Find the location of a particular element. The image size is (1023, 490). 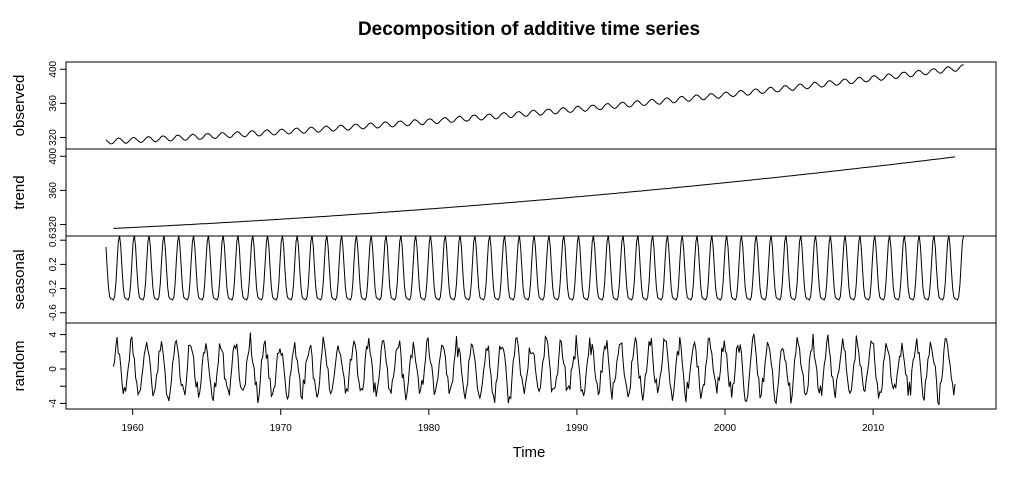

panel-label-seasonal: seasonal is located at coordinates (19, 279).